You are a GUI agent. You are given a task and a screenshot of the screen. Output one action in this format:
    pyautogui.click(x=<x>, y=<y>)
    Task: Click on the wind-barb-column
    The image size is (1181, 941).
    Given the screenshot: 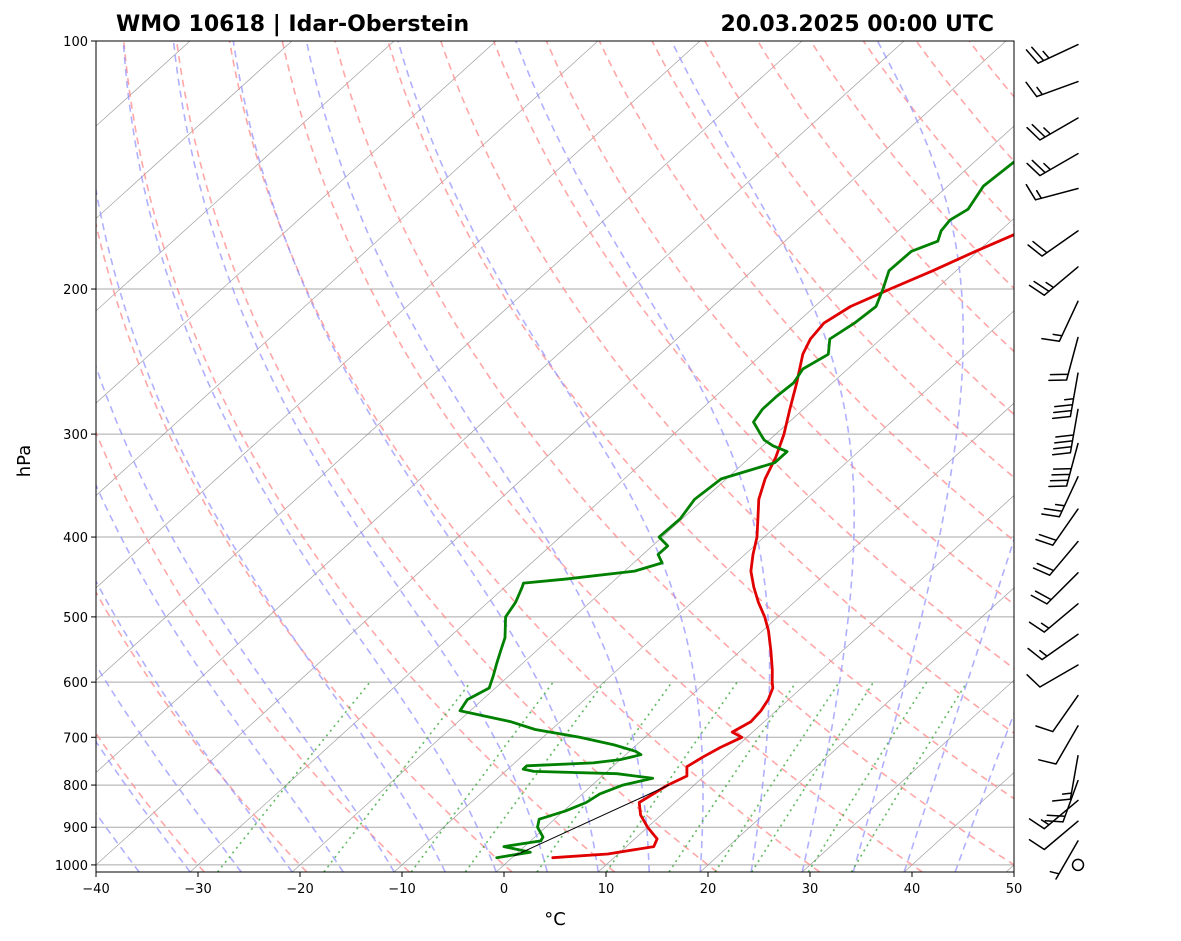 What is the action you would take?
    pyautogui.click(x=1055, y=461)
    